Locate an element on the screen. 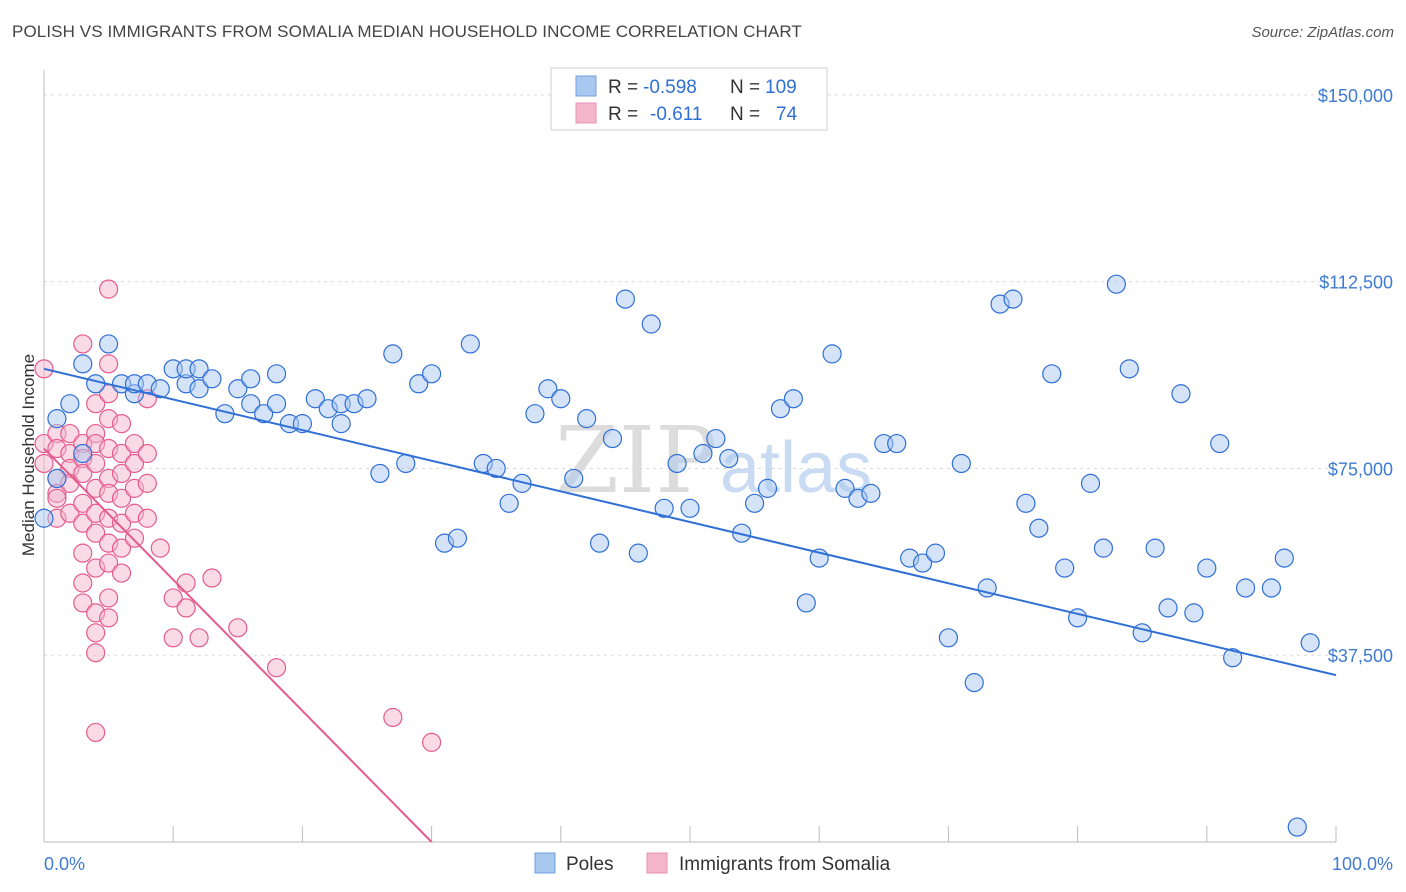 This screenshot has width=1406, height=892. y-axis-label: Median Household Income is located at coordinates (28, 455).